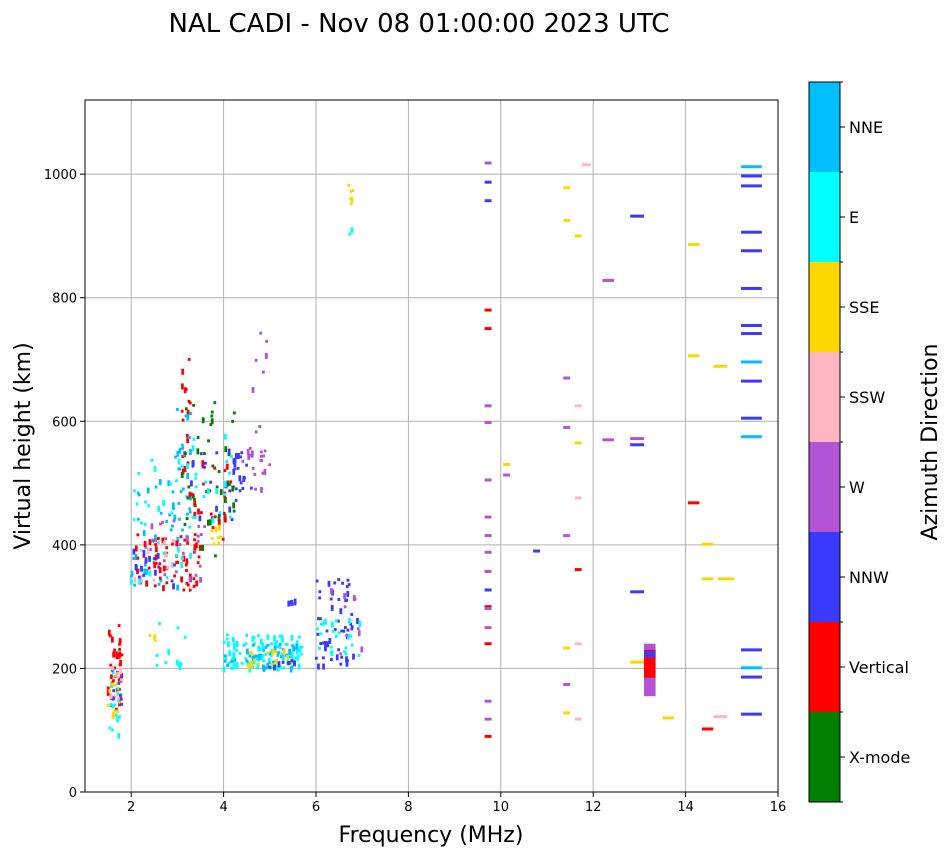 The height and width of the screenshot is (856, 951). I want to click on colorbar: X-mode Vertical NNW W SSW SSE E NNE, so click(859, 442).